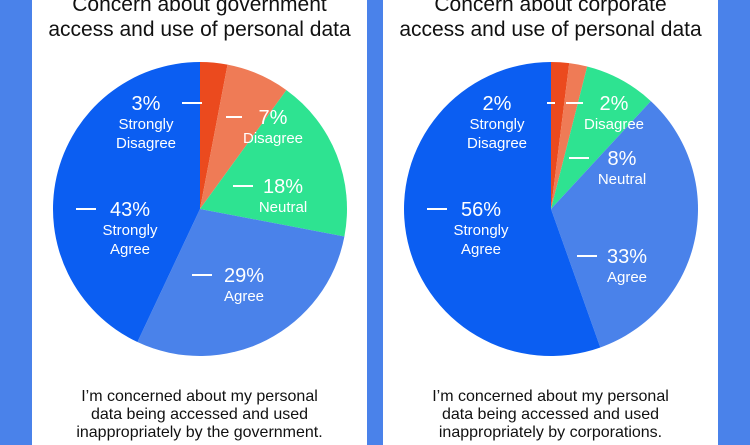  I want to click on slice-value-label: 7%, so click(273, 118).